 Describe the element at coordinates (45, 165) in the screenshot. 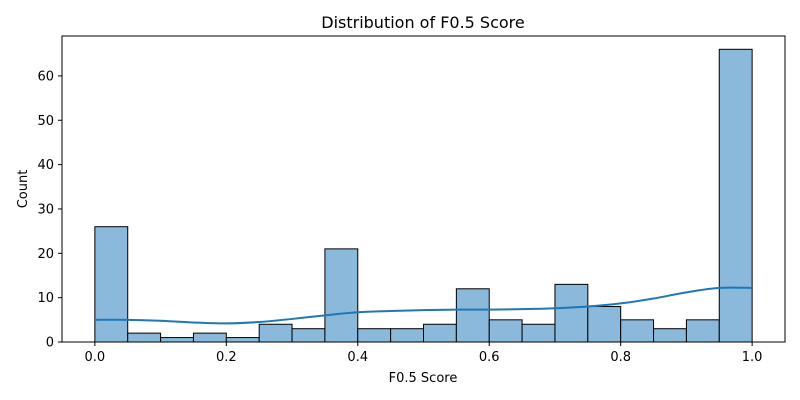

I see `y-tick-label: 40` at that location.